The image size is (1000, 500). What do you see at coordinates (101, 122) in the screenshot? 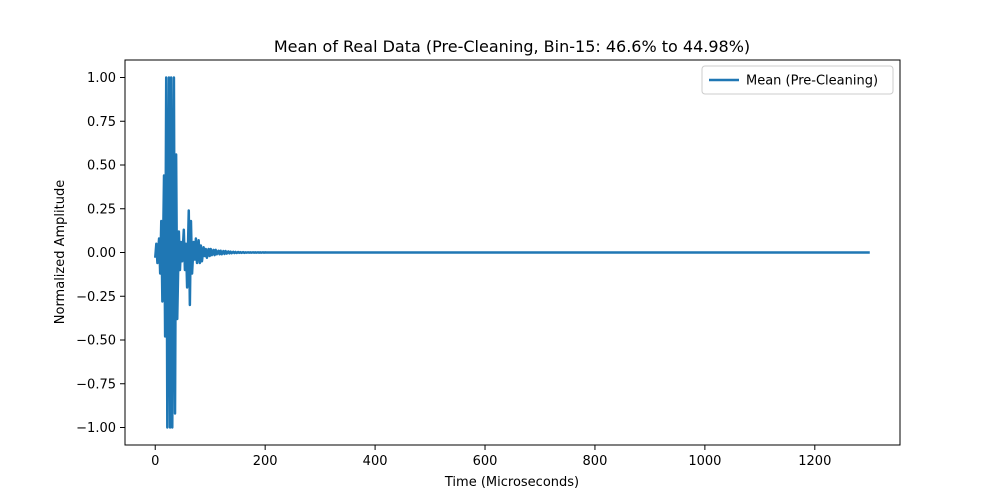
I see `y-tick-label: 0.75` at bounding box center [101, 122].